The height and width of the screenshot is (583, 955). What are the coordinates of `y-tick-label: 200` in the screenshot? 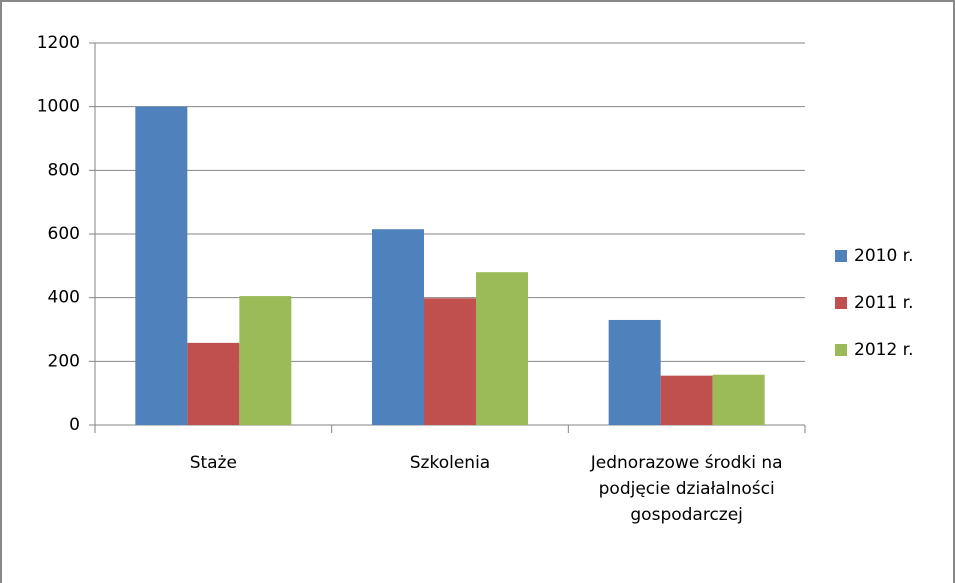 It's located at (64, 361).